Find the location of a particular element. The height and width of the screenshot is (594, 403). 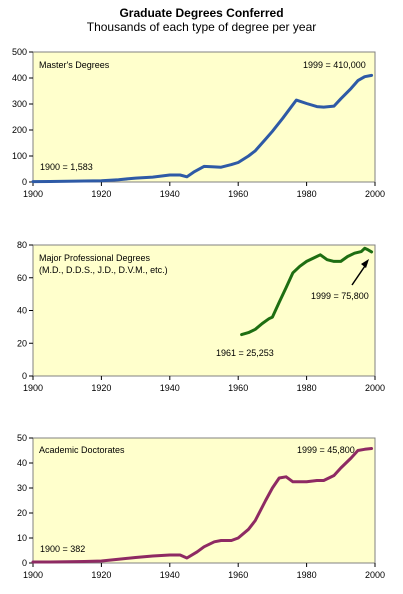

y-tick-label: 500 is located at coordinates (19, 52).